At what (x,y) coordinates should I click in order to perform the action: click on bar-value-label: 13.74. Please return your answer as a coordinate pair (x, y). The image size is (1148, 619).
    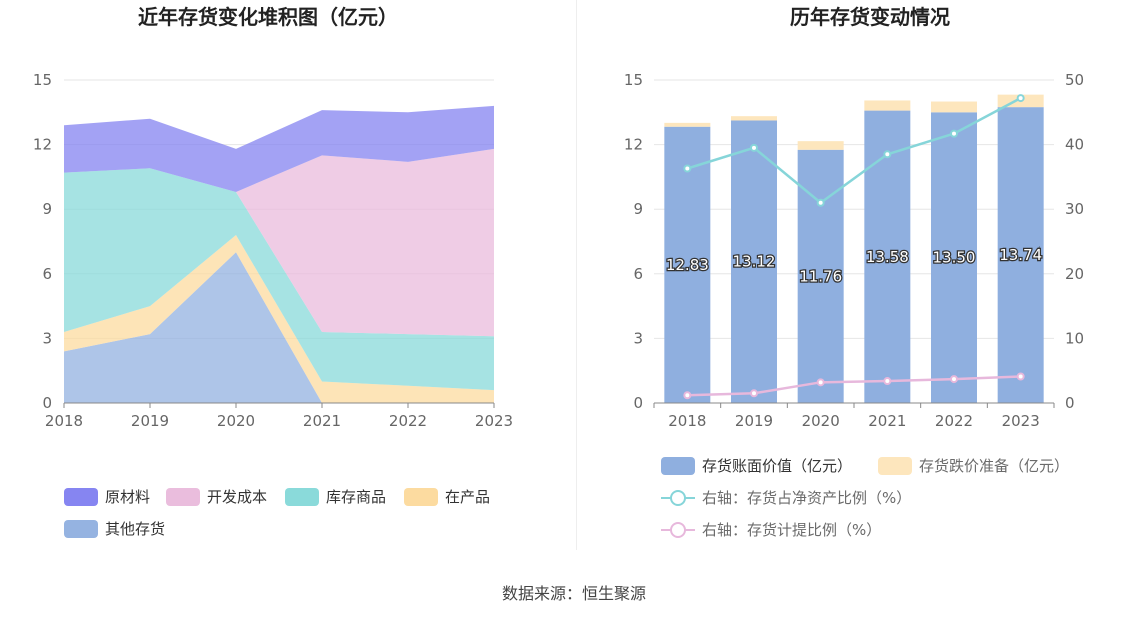
    Looking at the image, I should click on (1020, 255).